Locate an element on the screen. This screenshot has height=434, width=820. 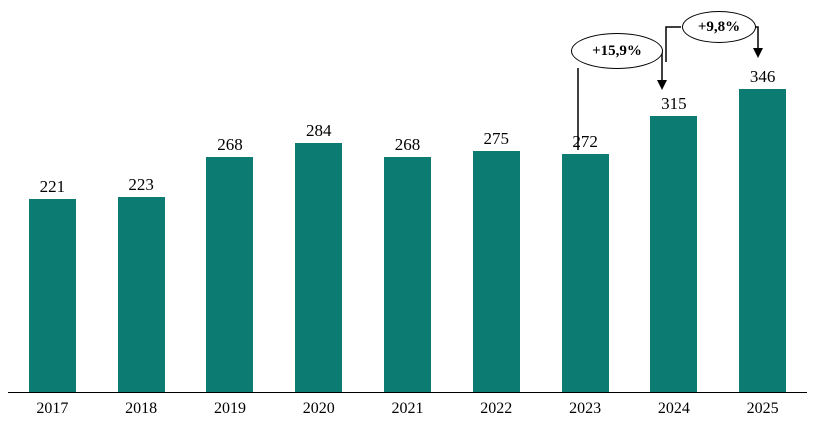
bar-2025 is located at coordinates (763, 241).